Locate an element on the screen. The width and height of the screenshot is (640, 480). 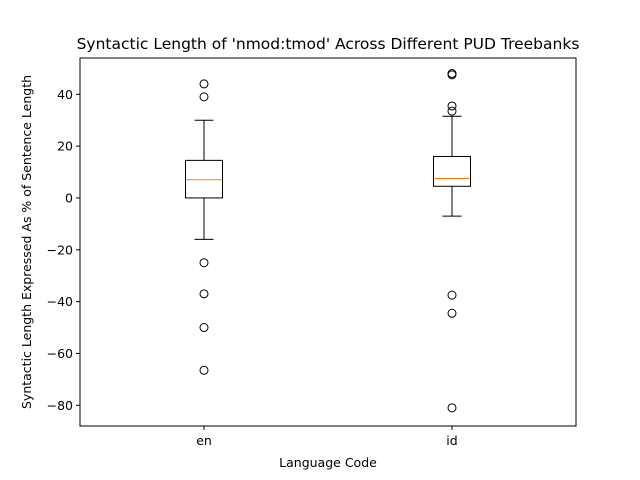
y-tick-label: −20 is located at coordinates (60, 249).